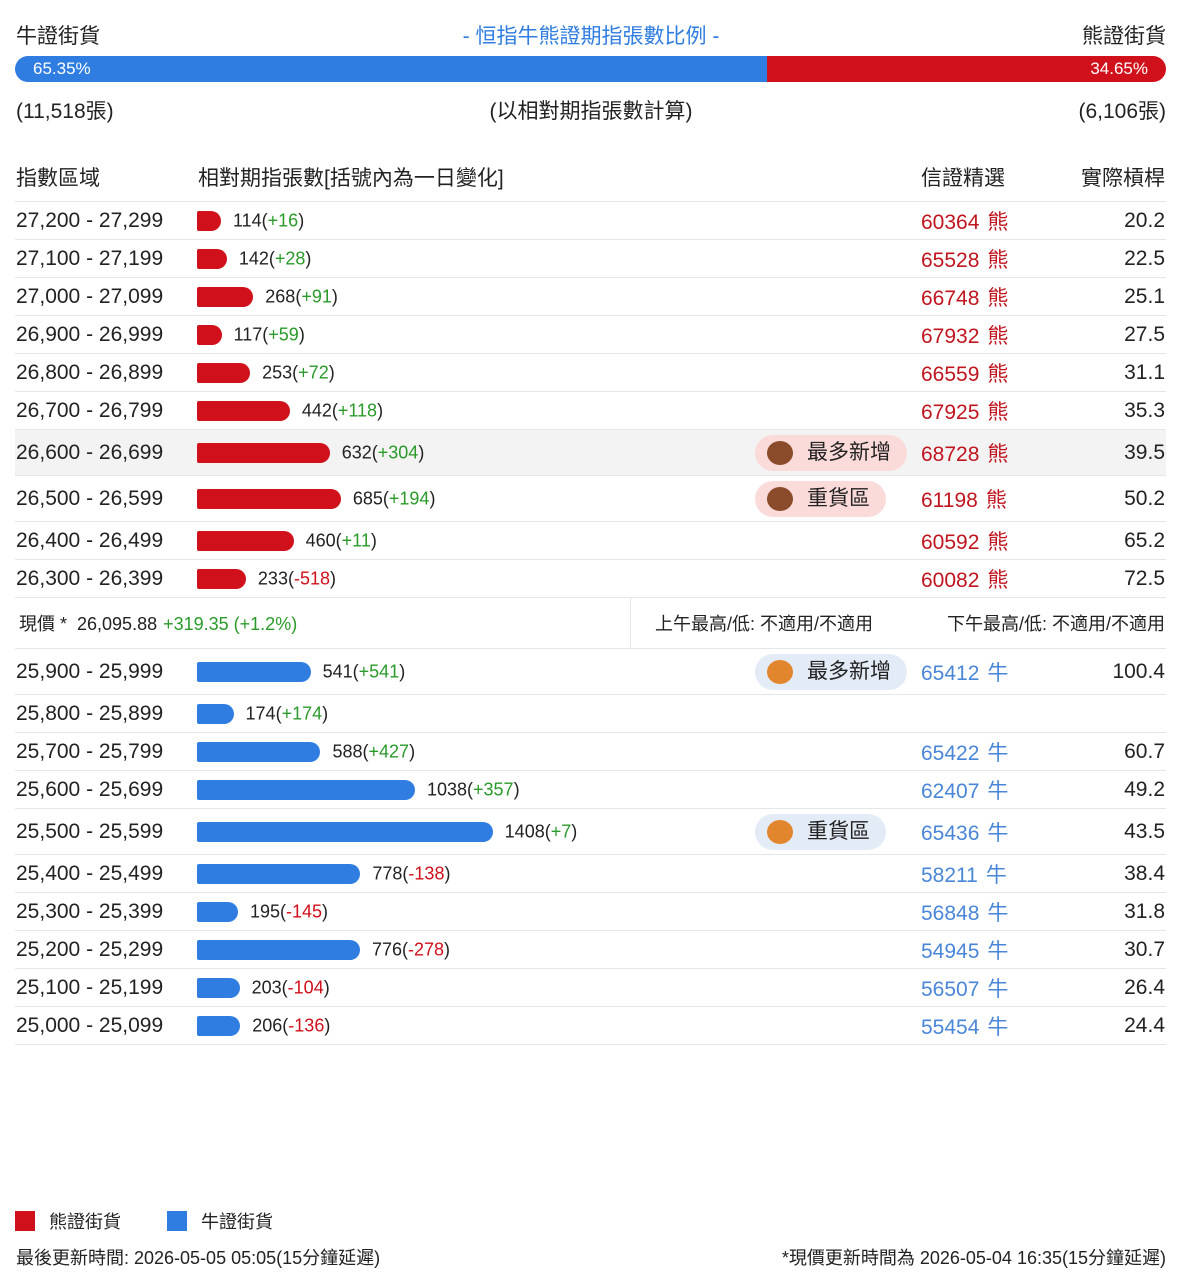 This screenshot has width=1182, height=1281. What do you see at coordinates (950, 989) in the screenshot?
I see `code-num: 56507` at bounding box center [950, 989].